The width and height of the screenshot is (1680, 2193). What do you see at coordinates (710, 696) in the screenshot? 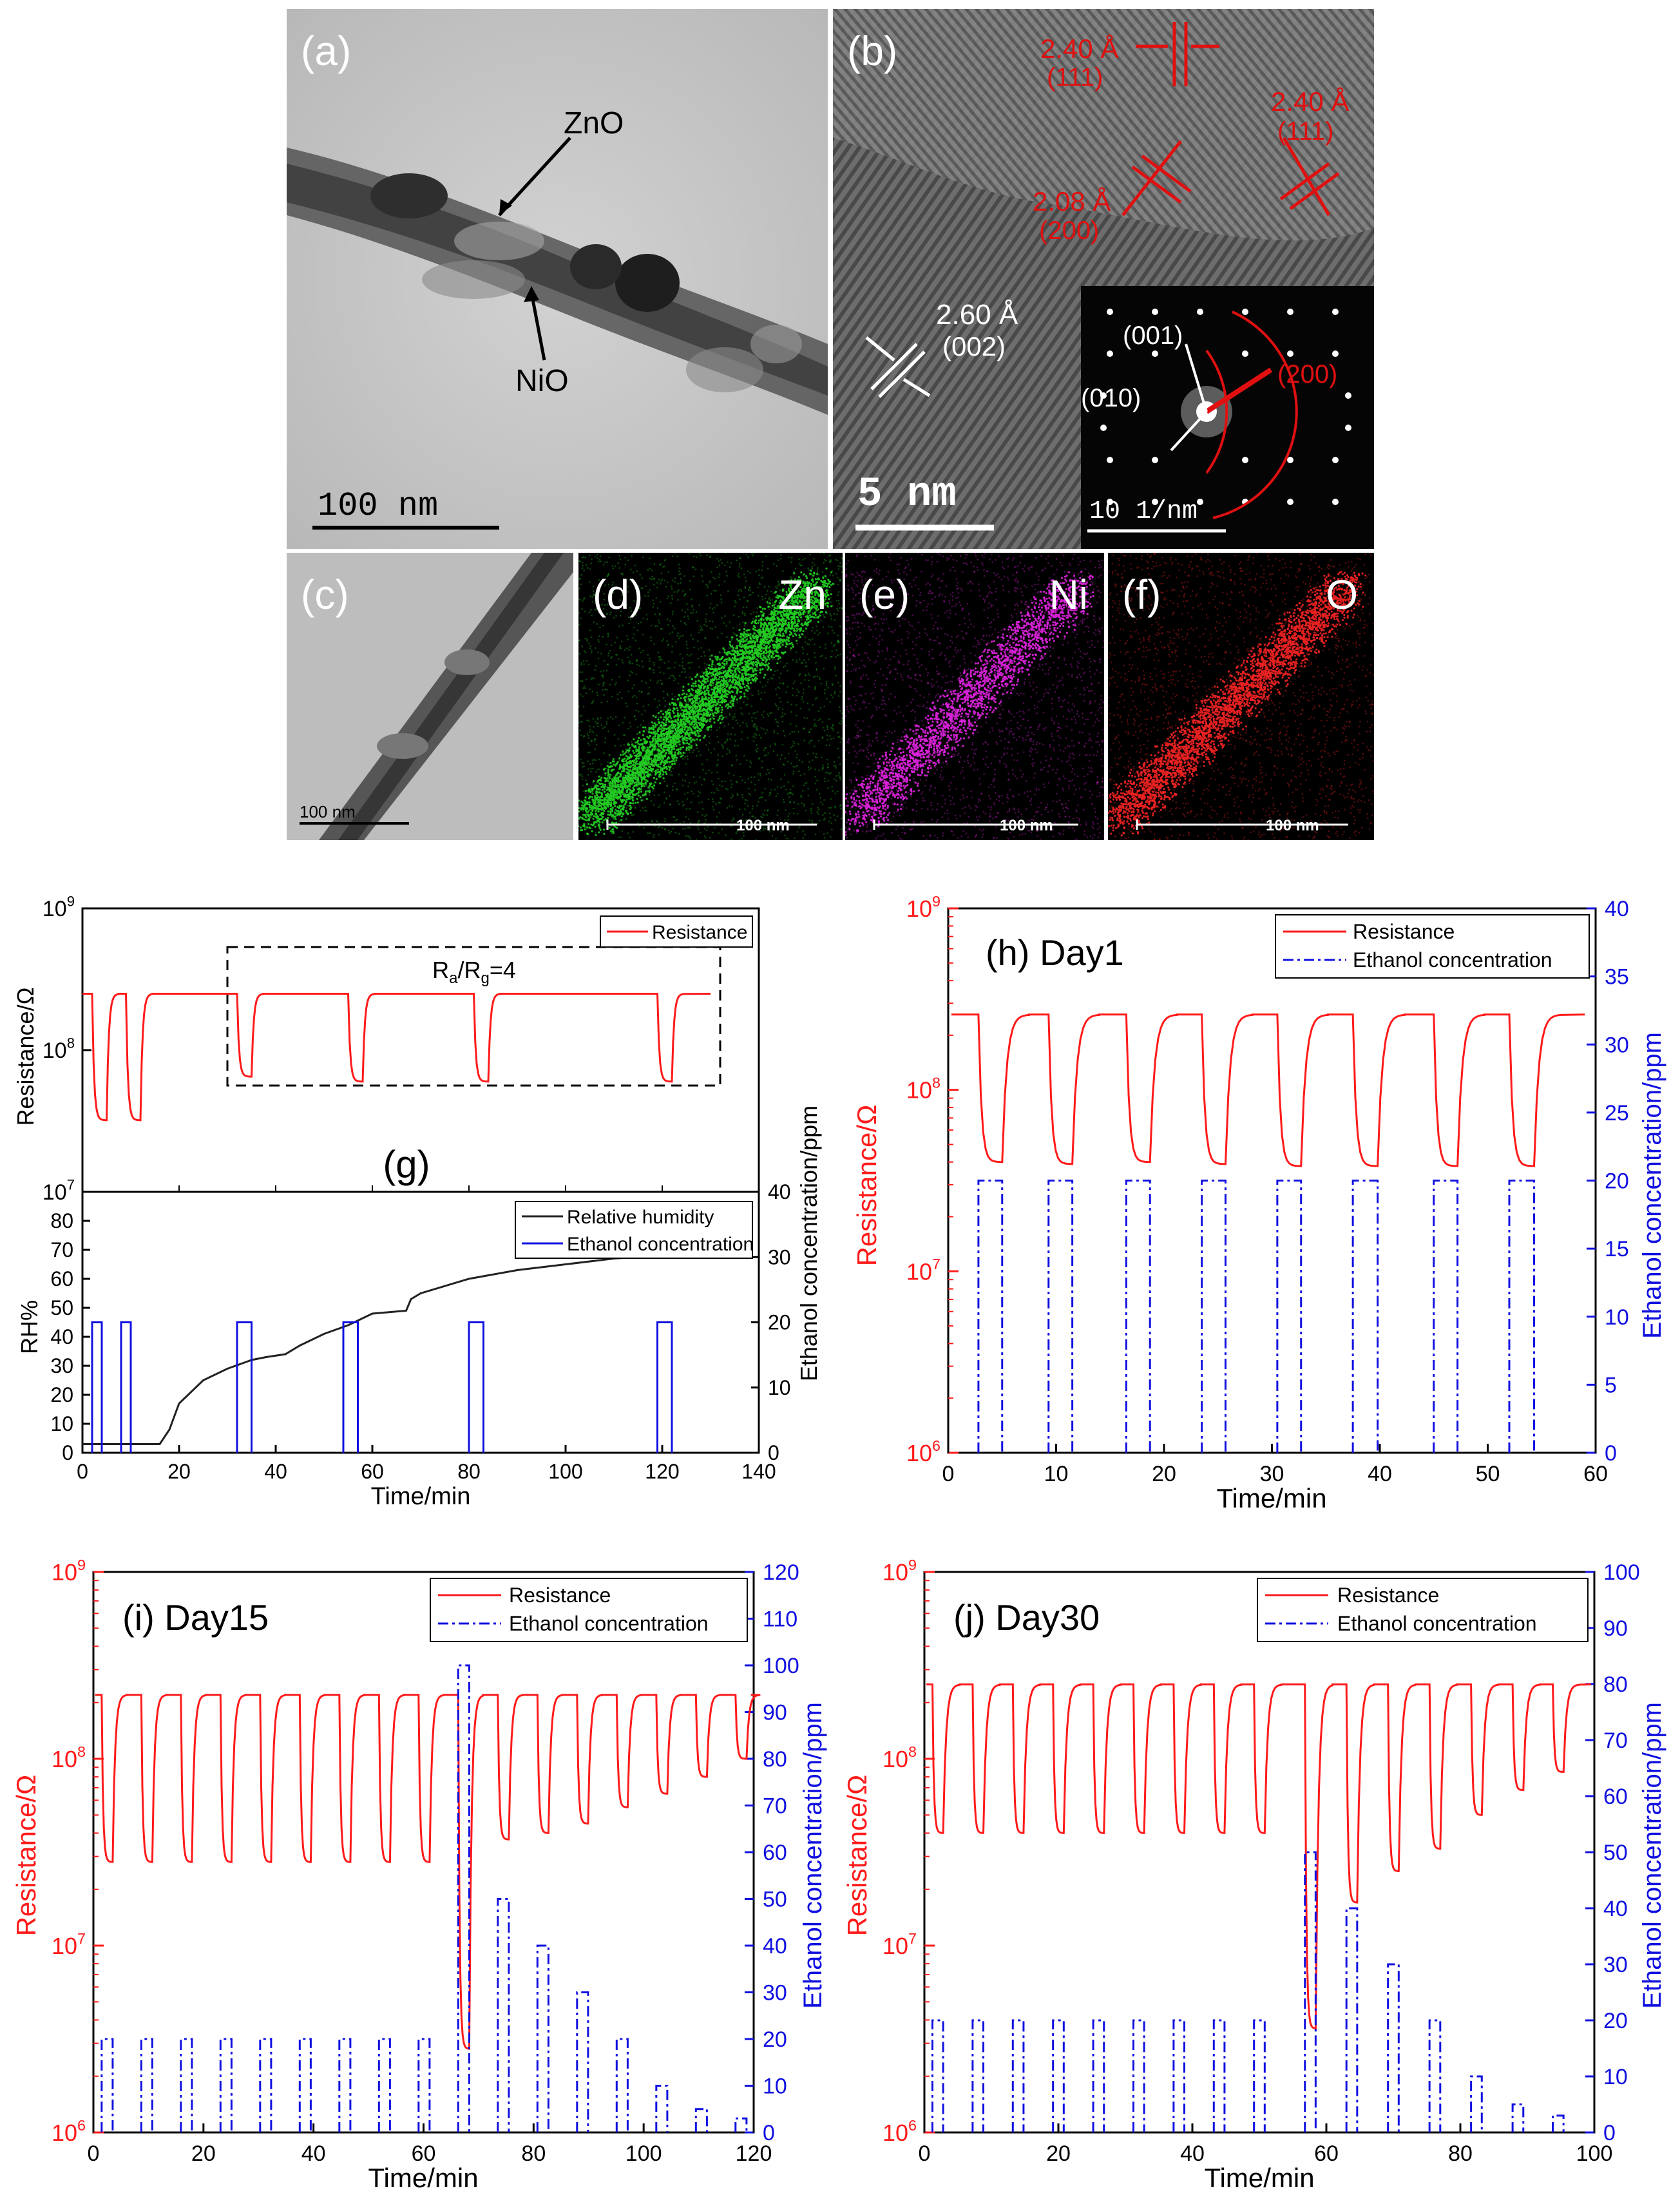
I see `panel-d-image` at bounding box center [710, 696].